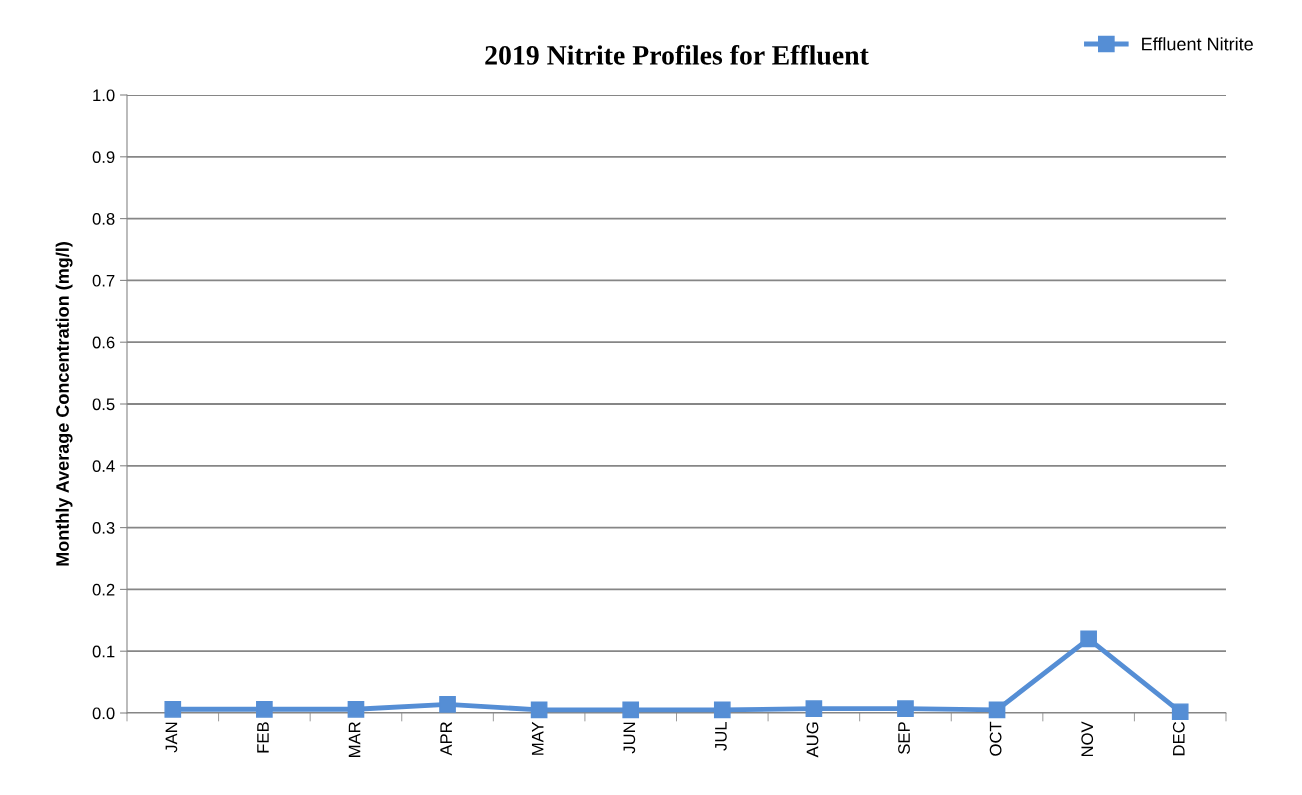 Image resolution: width=1302 pixels, height=795 pixels. What do you see at coordinates (812, 740) in the screenshot?
I see `x-tick-label: AUG` at bounding box center [812, 740].